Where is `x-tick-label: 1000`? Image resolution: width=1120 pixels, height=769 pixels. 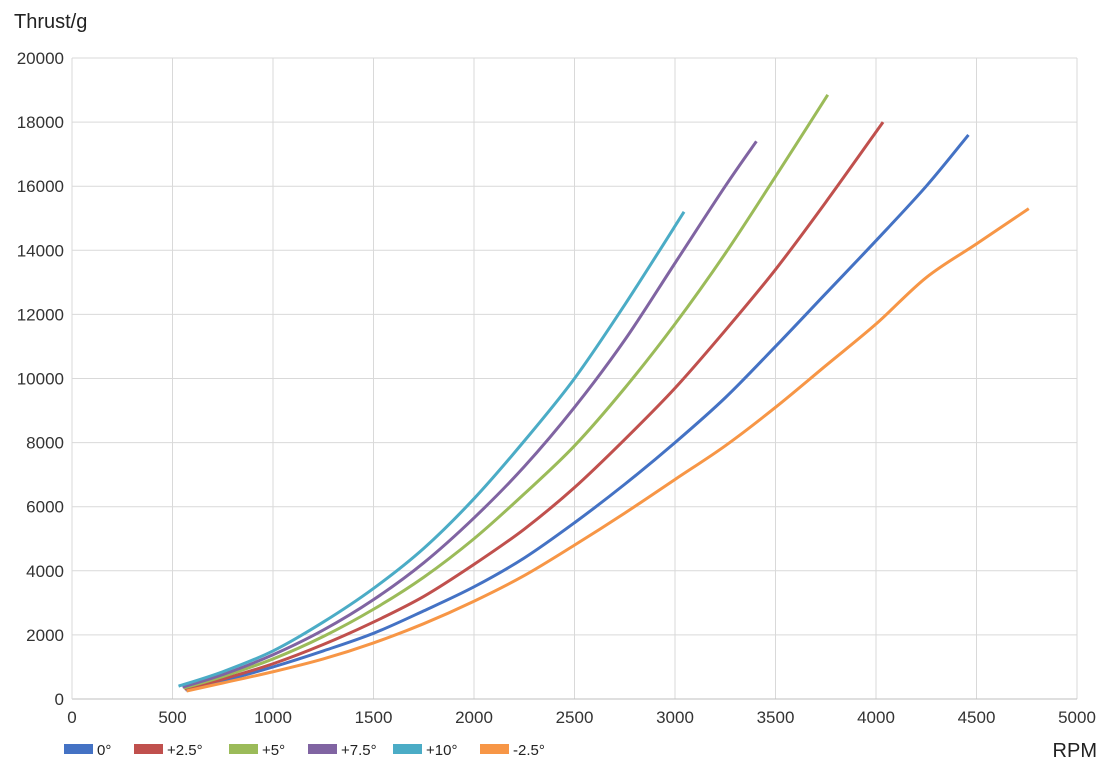
x-tick-label: 1000 is located at coordinates (273, 717).